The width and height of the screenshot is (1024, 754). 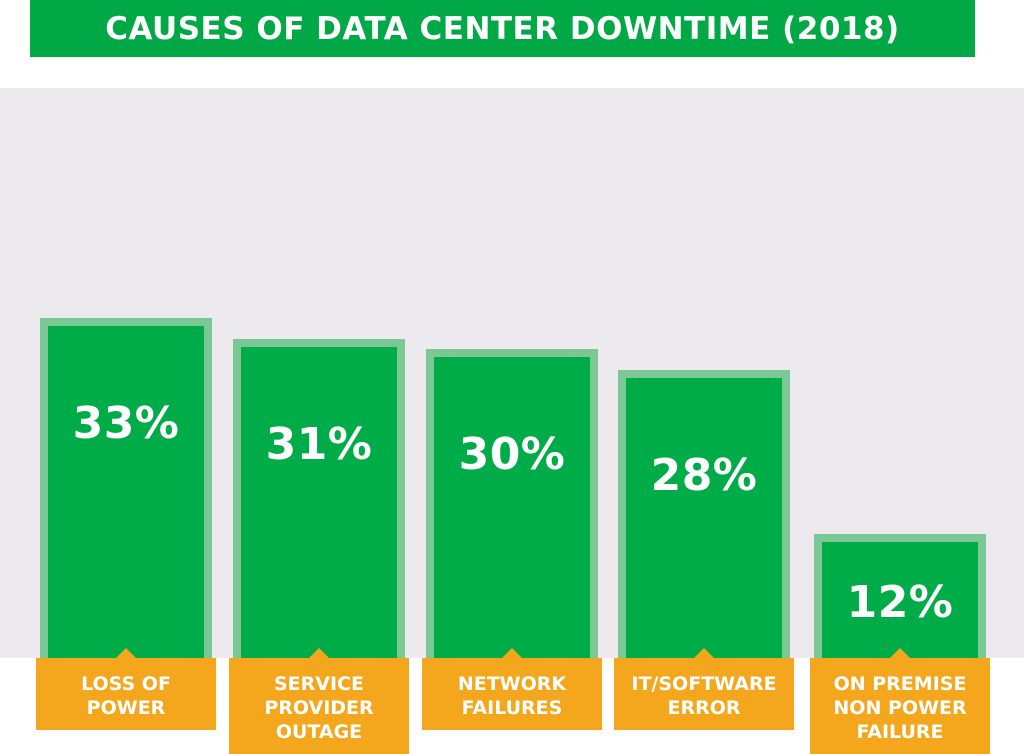 What do you see at coordinates (704, 475) in the screenshot?
I see `bar-value-label: 28%` at bounding box center [704, 475].